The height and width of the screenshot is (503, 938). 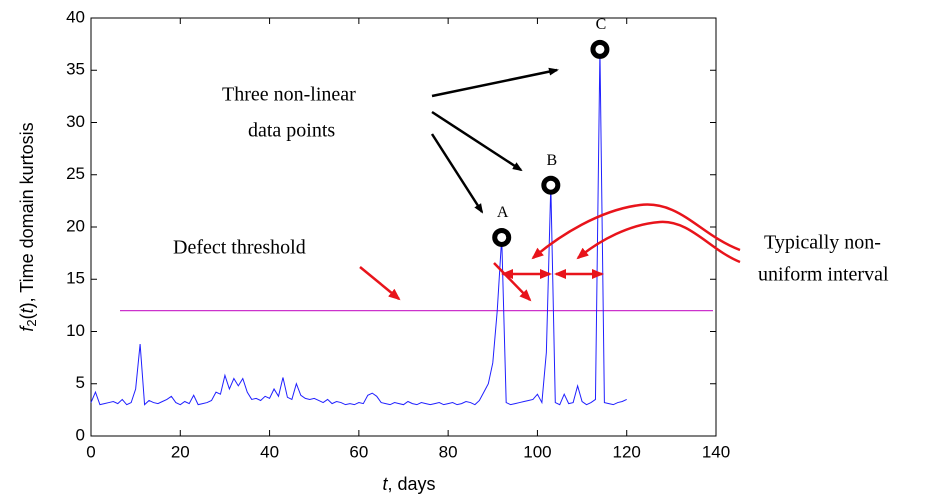 I want to click on peak-label: C, so click(x=601, y=24).